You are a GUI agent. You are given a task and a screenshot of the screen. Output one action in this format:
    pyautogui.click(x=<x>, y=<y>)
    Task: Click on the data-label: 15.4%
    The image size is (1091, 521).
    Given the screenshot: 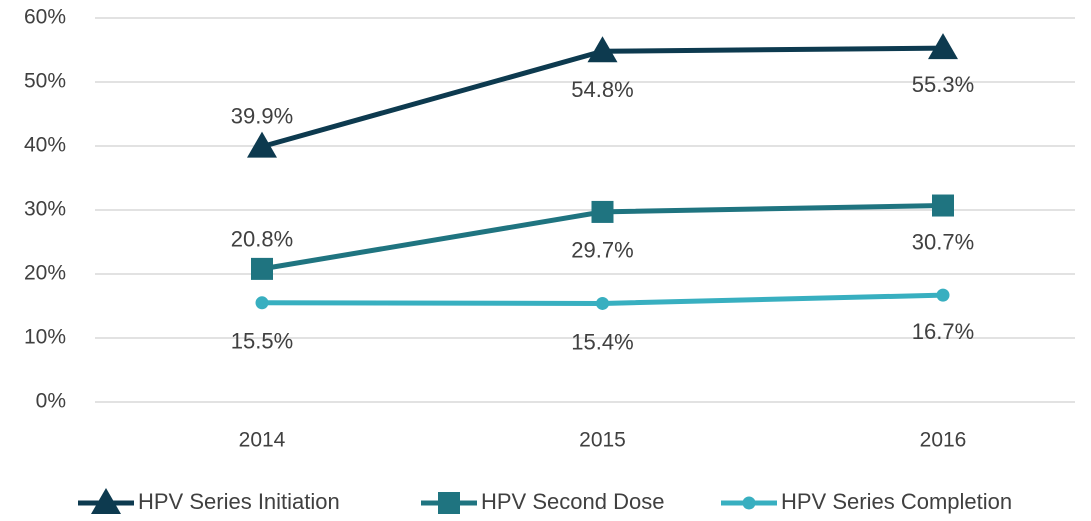 What is the action you would take?
    pyautogui.click(x=602, y=341)
    